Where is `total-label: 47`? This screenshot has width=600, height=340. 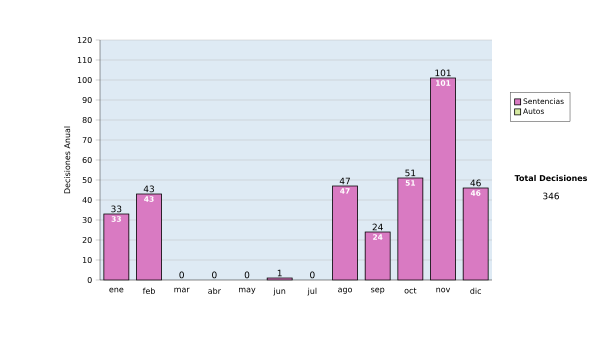
total-label: 47 is located at coordinates (345, 181).